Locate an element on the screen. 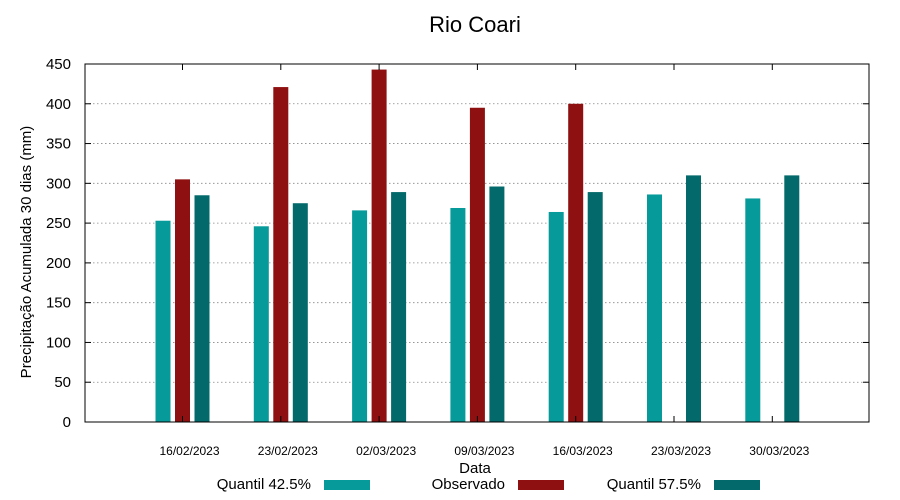 The image size is (900, 500). y-tick-label: 450 is located at coordinates (58, 64).